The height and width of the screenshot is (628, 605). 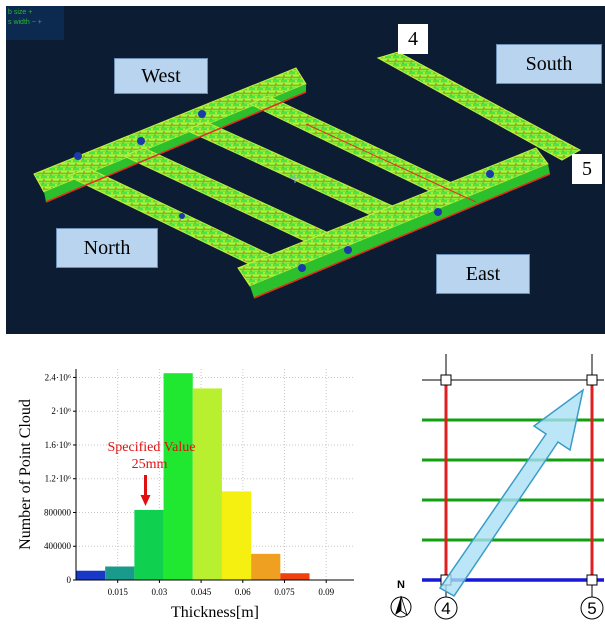 What do you see at coordinates (58, 479) in the screenshot?
I see `y-tick-label: 1.2·10⁶` at bounding box center [58, 479].